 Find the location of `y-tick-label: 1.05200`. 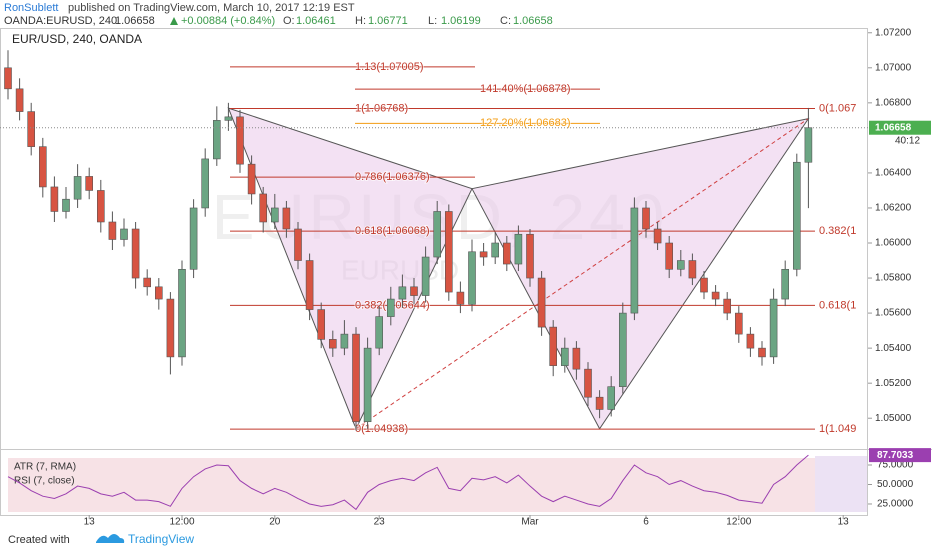

y-tick-label: 1.05200 is located at coordinates (893, 383).